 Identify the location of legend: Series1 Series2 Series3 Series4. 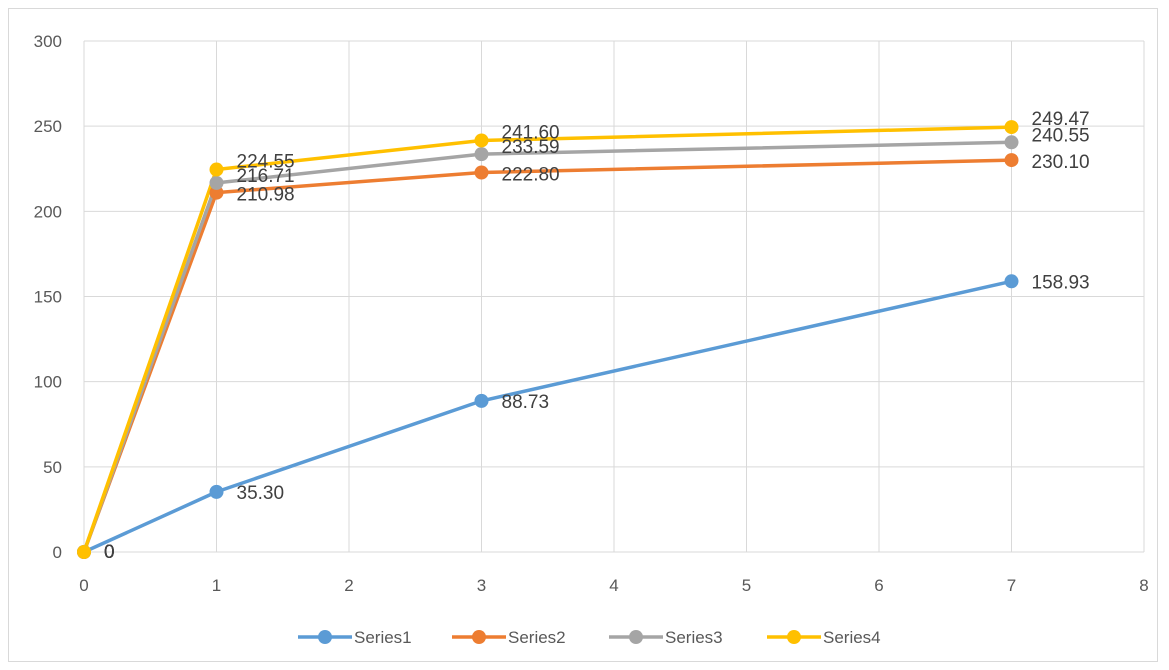
(589, 637).